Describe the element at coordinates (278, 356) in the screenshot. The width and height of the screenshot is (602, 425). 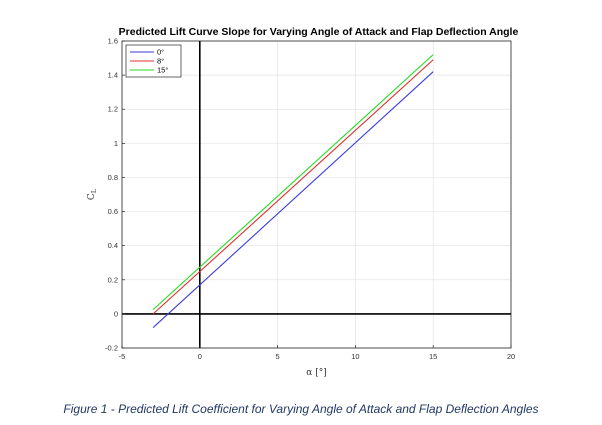
I see `x-tick-label-2: 5` at that location.